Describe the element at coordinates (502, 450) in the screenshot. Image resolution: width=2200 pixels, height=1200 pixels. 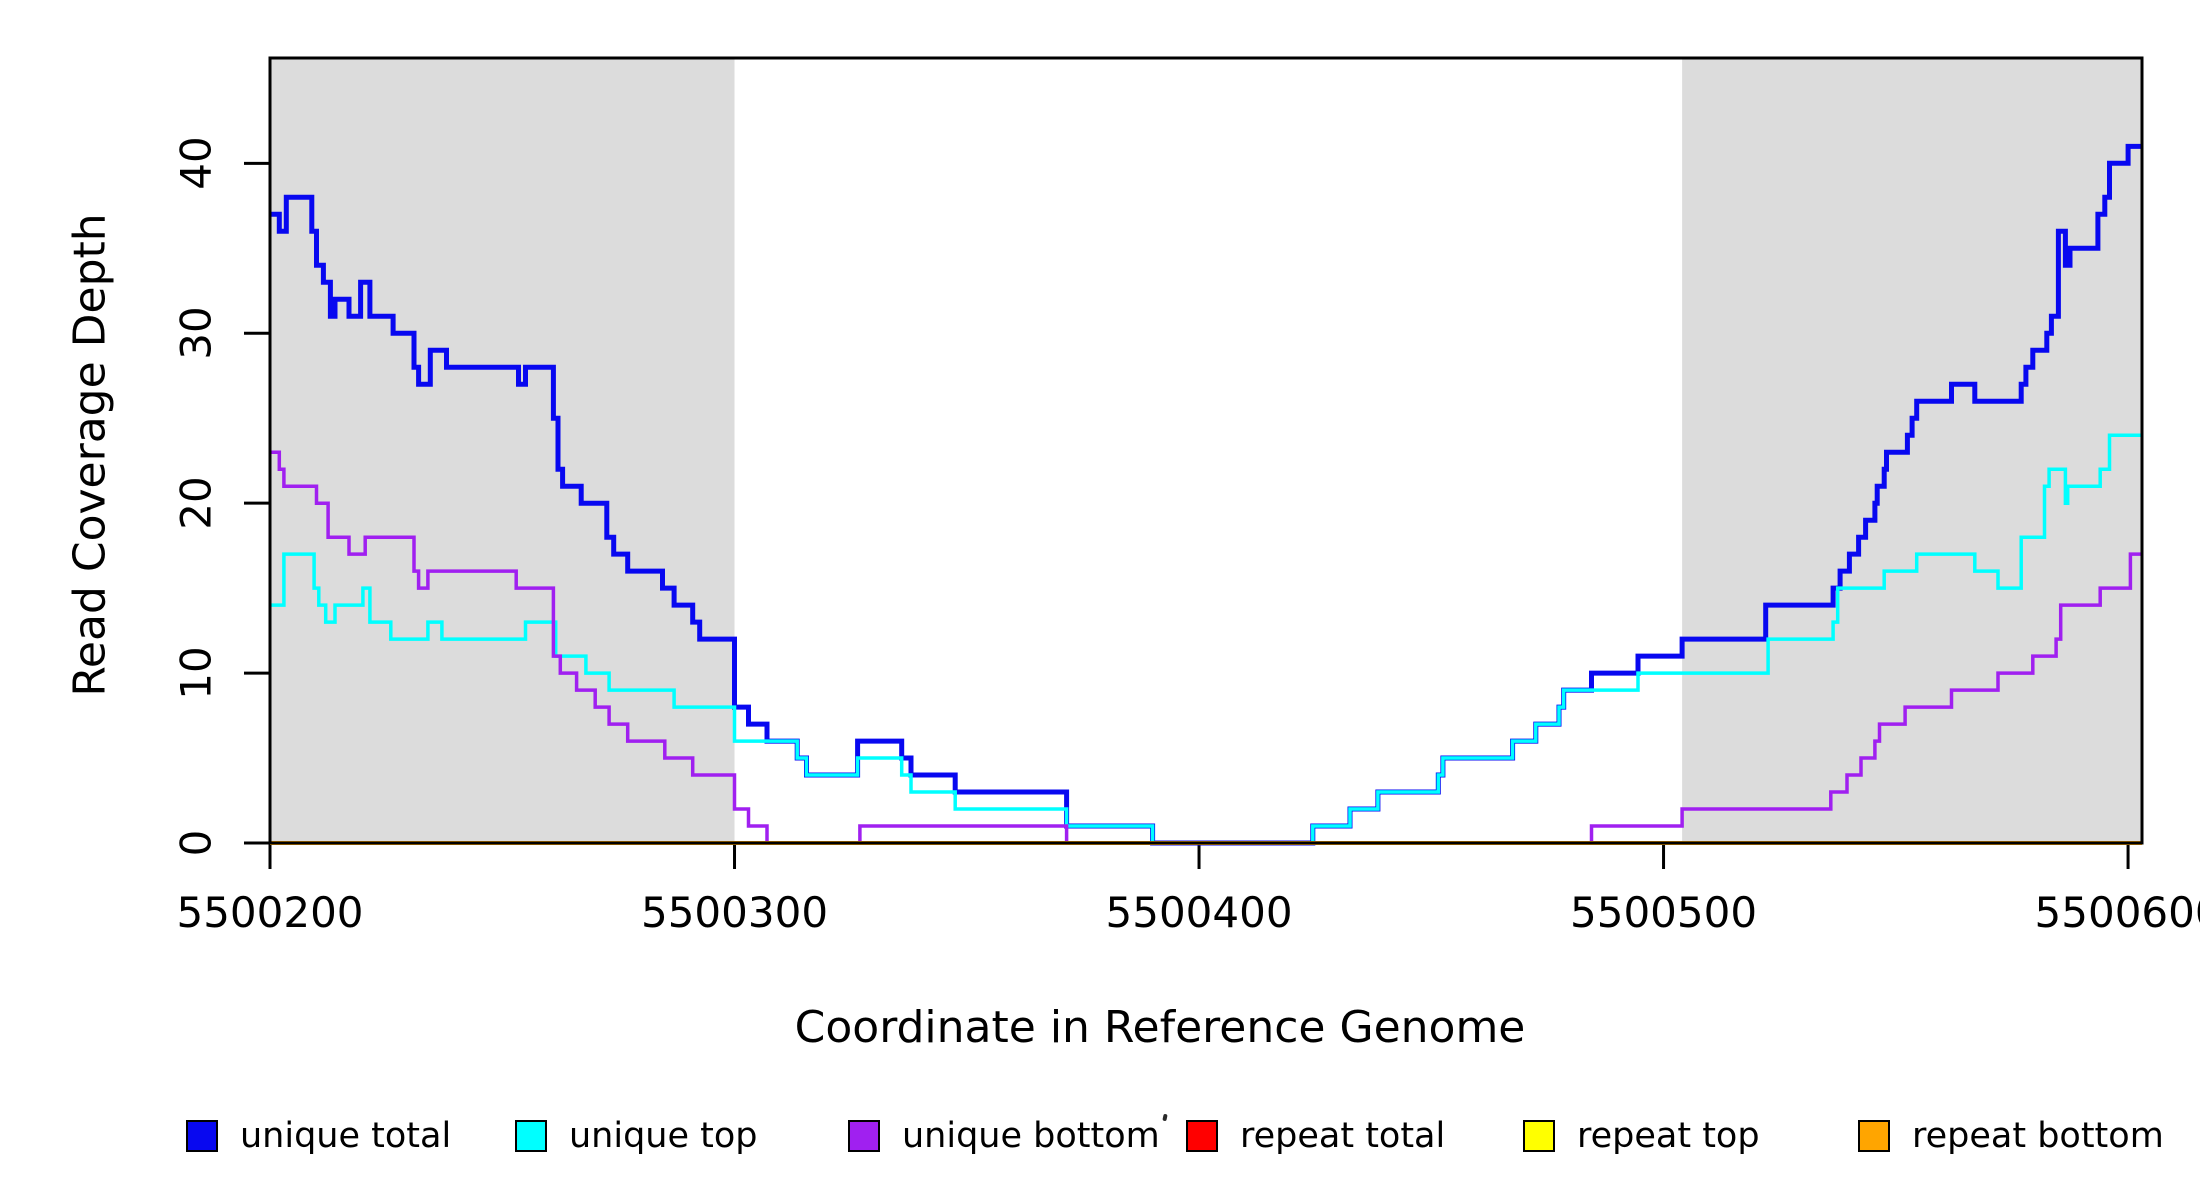
I see `shaded-region-left` at that location.